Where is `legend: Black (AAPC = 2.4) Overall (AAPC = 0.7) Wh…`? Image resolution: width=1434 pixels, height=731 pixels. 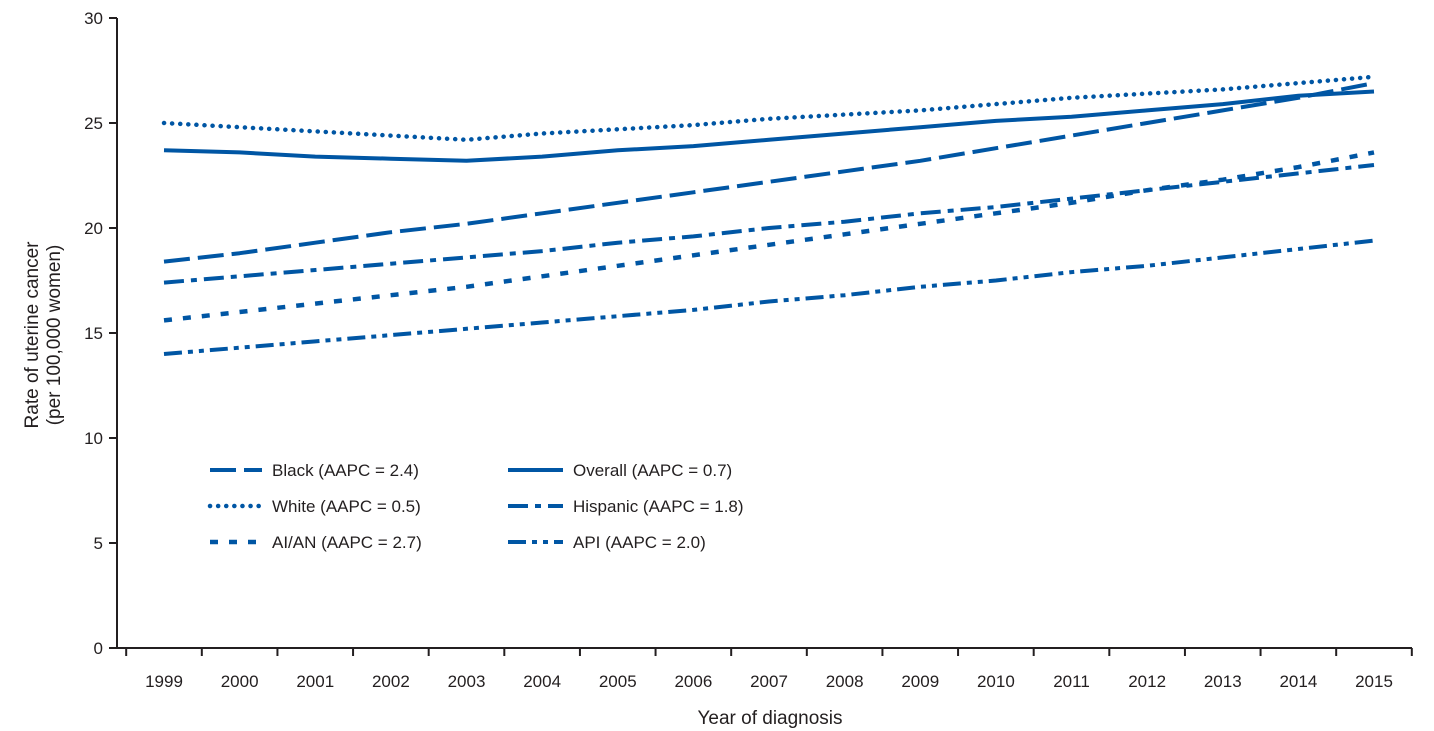 legend: Black (AAPC = 2.4) Overall (AAPC = 0.7) Wh… is located at coordinates (475, 506).